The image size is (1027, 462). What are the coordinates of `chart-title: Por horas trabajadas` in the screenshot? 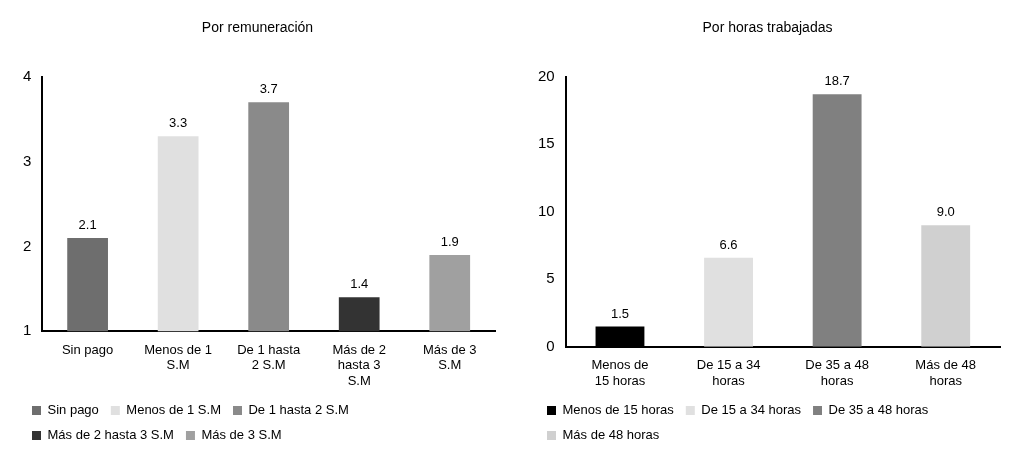 It's located at (767, 27).